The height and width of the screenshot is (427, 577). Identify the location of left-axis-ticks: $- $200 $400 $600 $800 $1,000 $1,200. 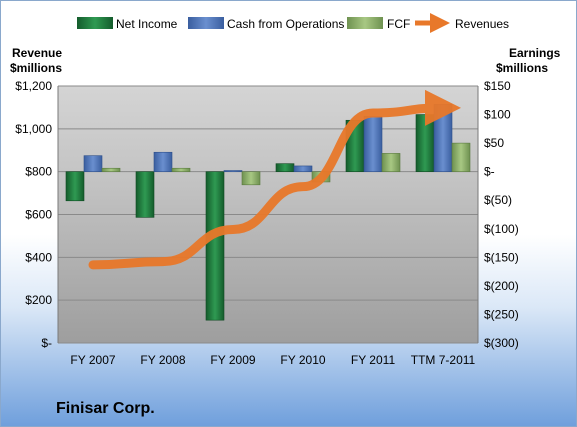
(33, 214).